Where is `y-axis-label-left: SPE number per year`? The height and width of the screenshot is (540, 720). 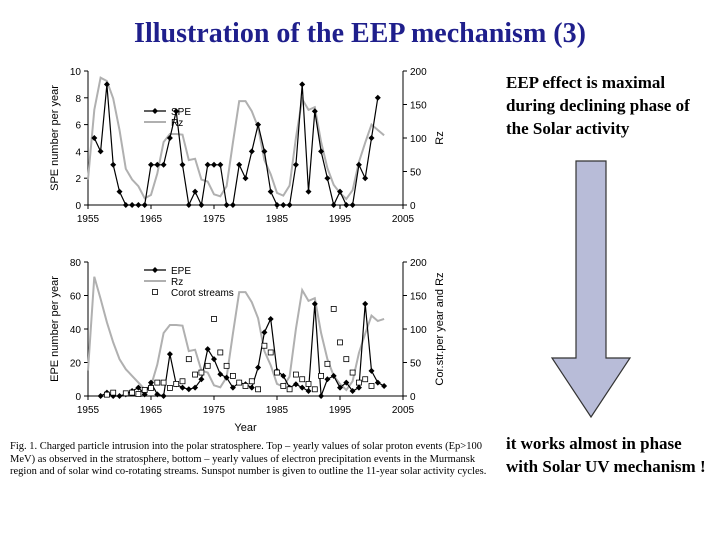 y-axis-label-left: SPE number per year is located at coordinates (55, 138).